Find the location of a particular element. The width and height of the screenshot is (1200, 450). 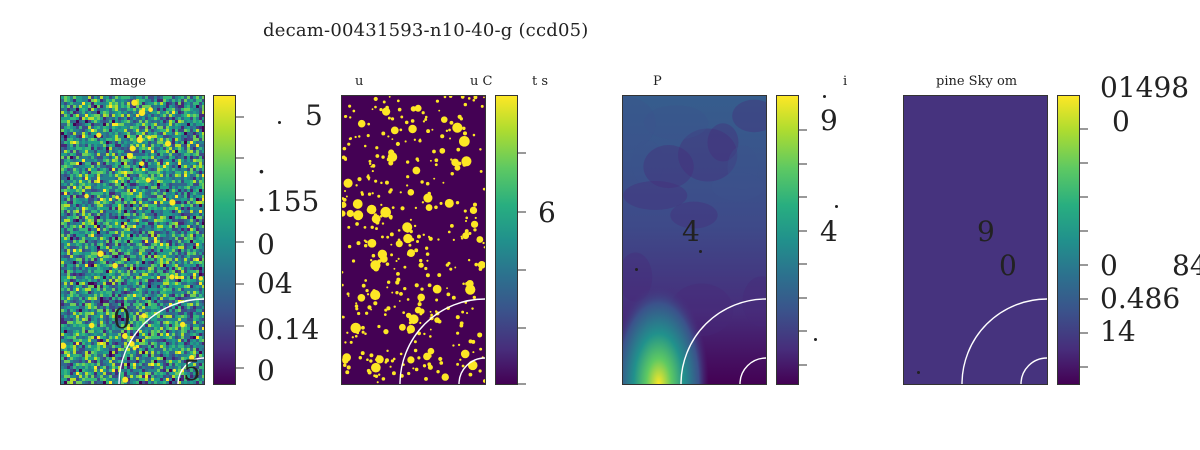

panel-4-colorbar is located at coordinates (1068, 240).